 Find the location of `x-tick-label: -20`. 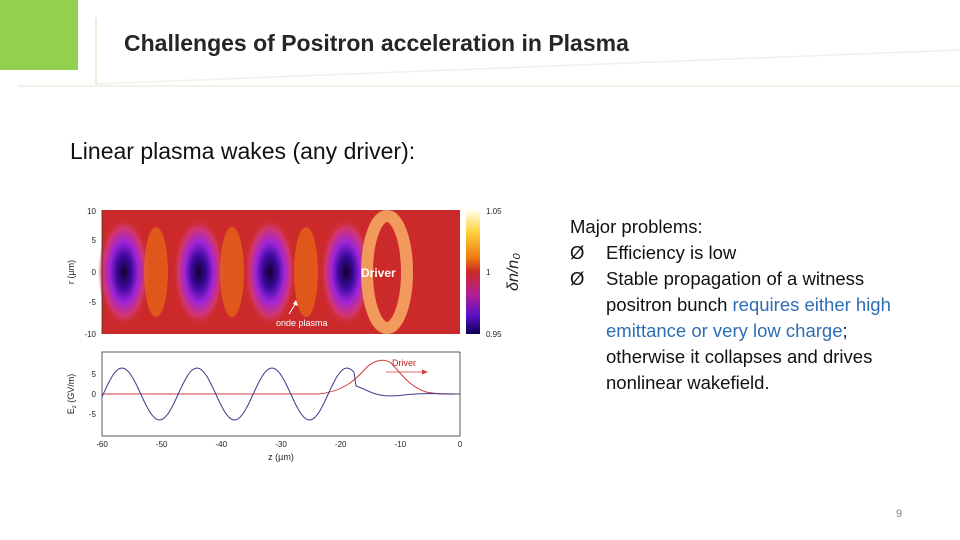

x-tick-label: -20 is located at coordinates (341, 444).